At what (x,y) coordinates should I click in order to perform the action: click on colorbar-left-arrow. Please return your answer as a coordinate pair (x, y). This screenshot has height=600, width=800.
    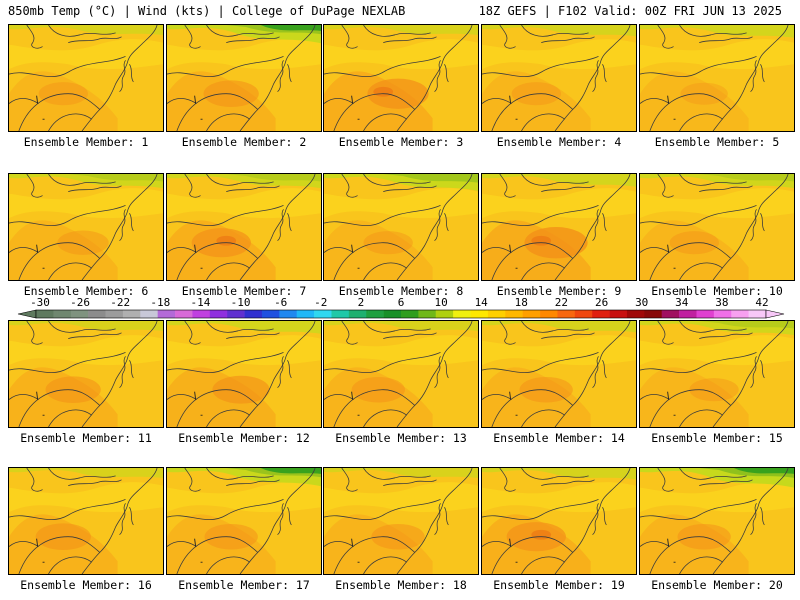
    Looking at the image, I should click on (27, 314).